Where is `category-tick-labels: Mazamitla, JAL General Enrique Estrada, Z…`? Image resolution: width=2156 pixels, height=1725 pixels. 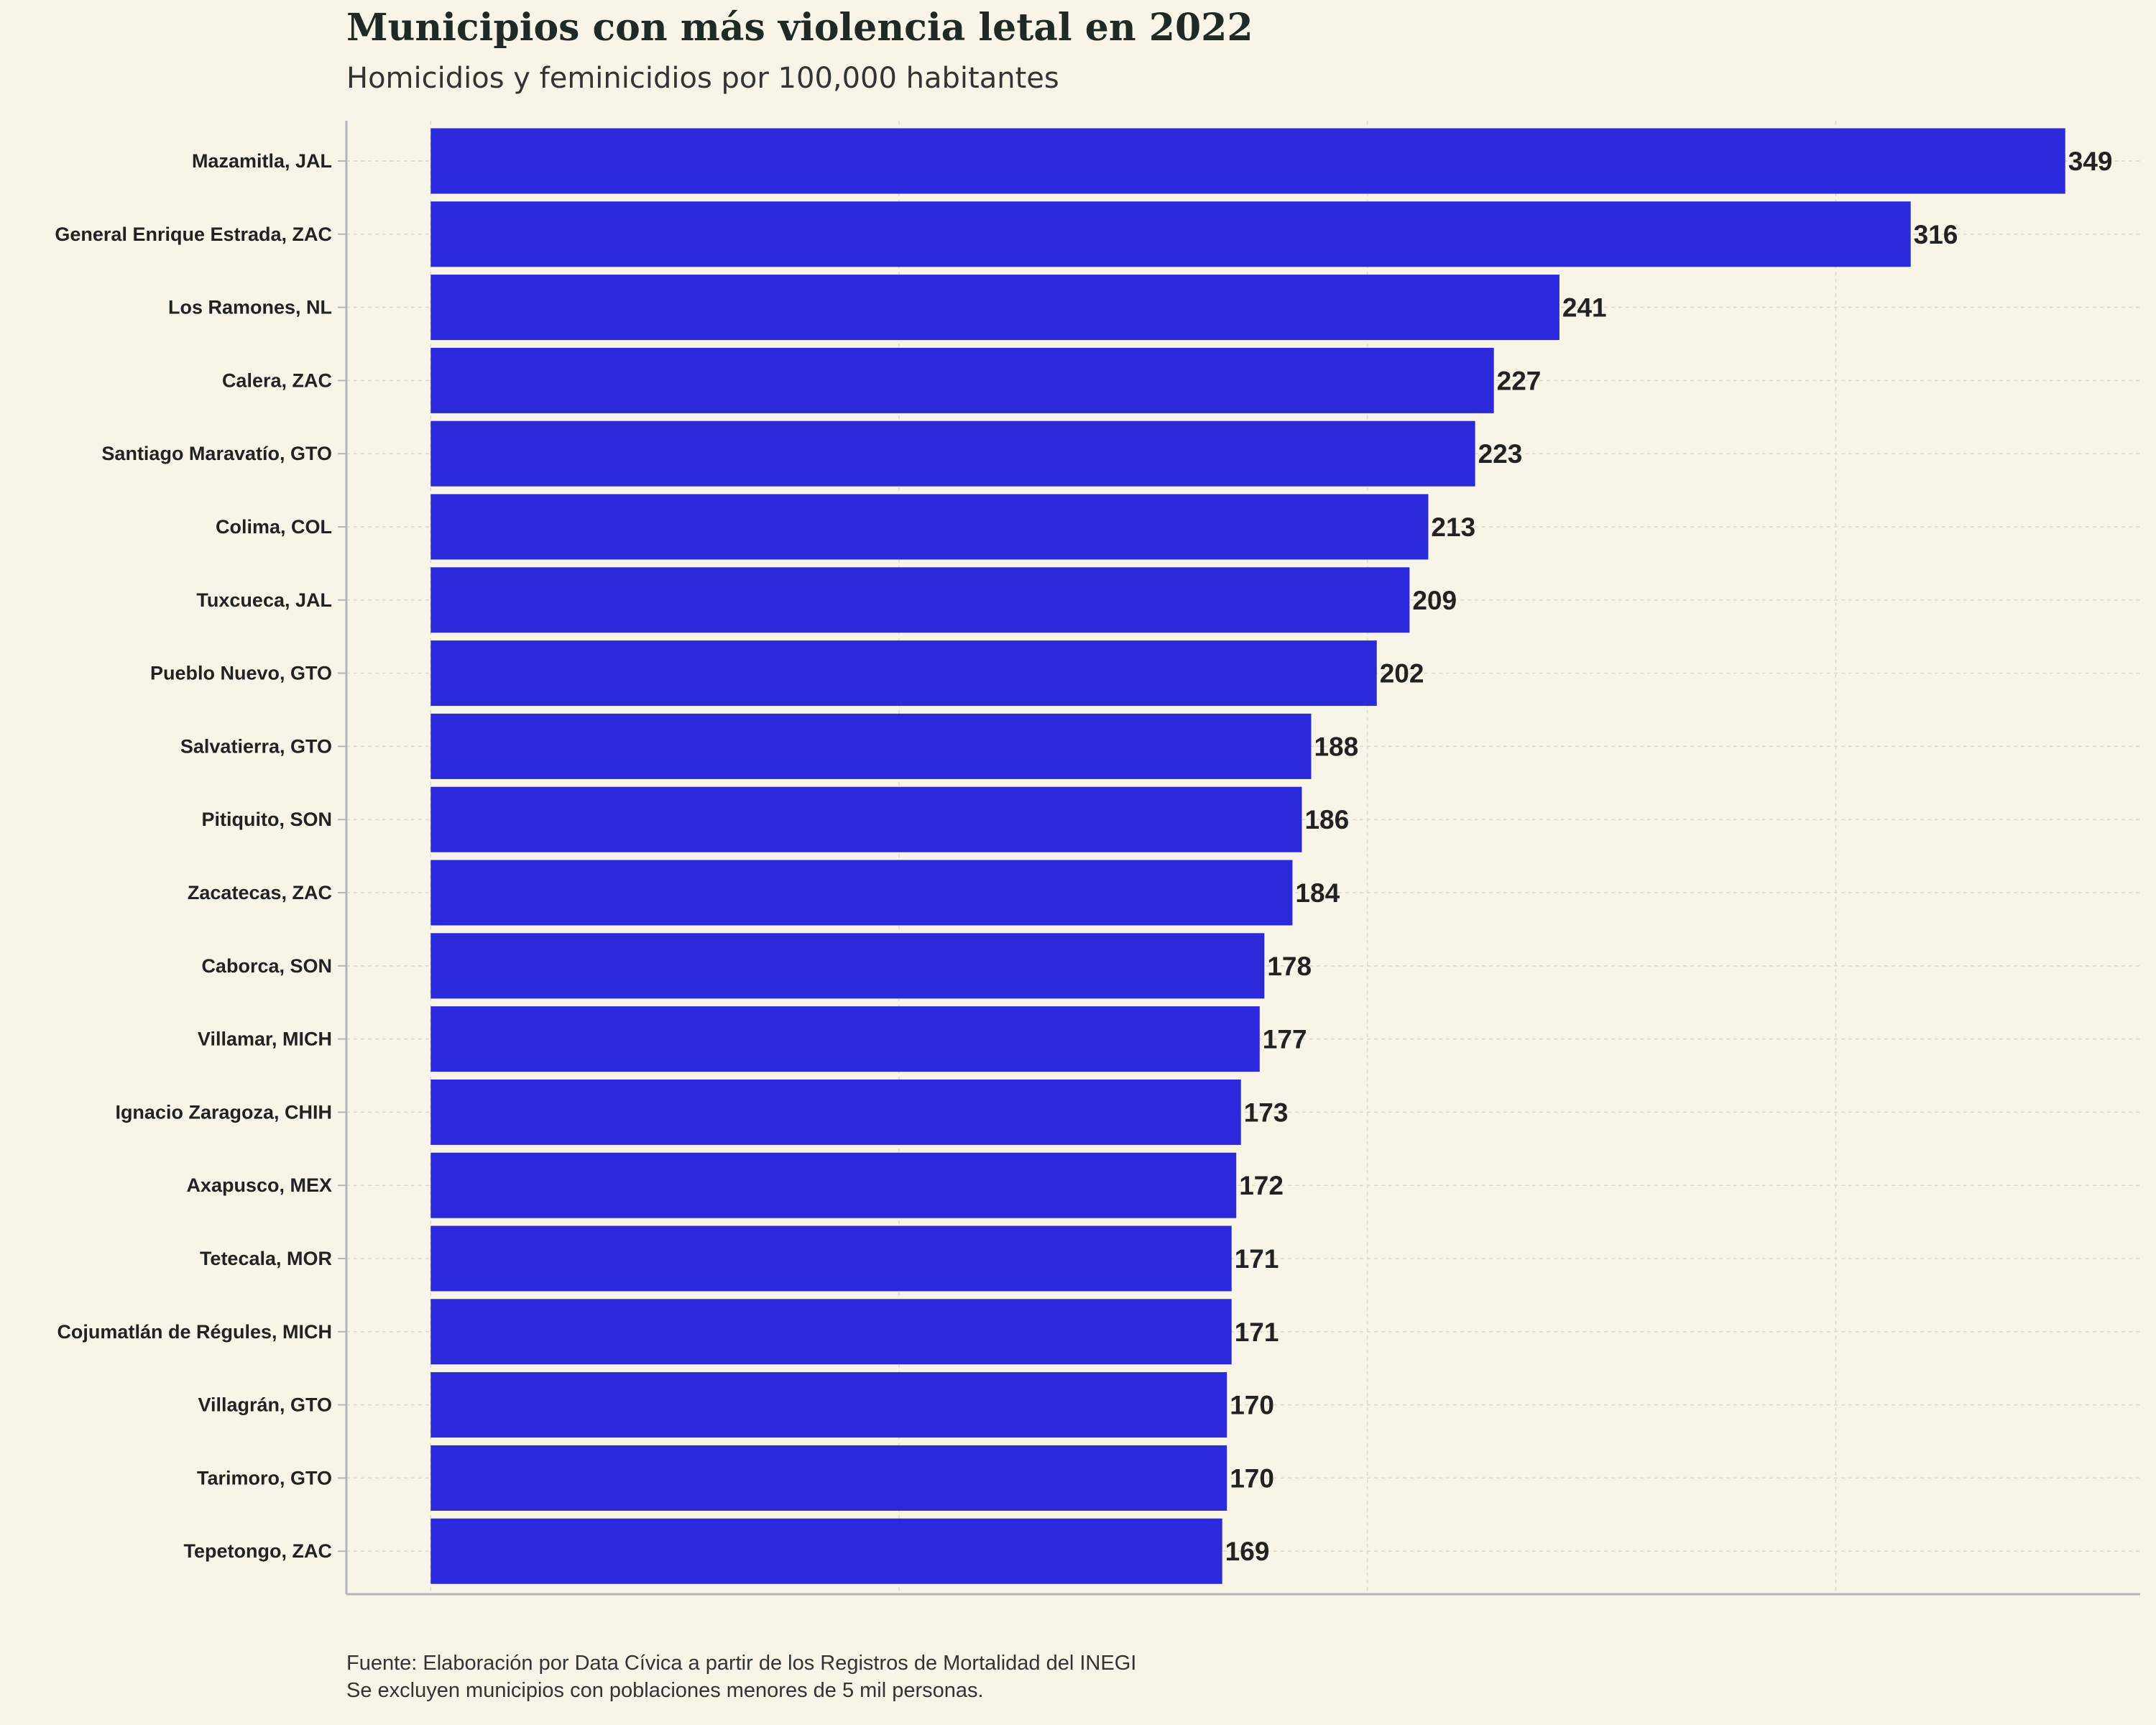 category-tick-labels: Mazamitla, JAL General Enrique Estrada, Z… is located at coordinates (194, 856).